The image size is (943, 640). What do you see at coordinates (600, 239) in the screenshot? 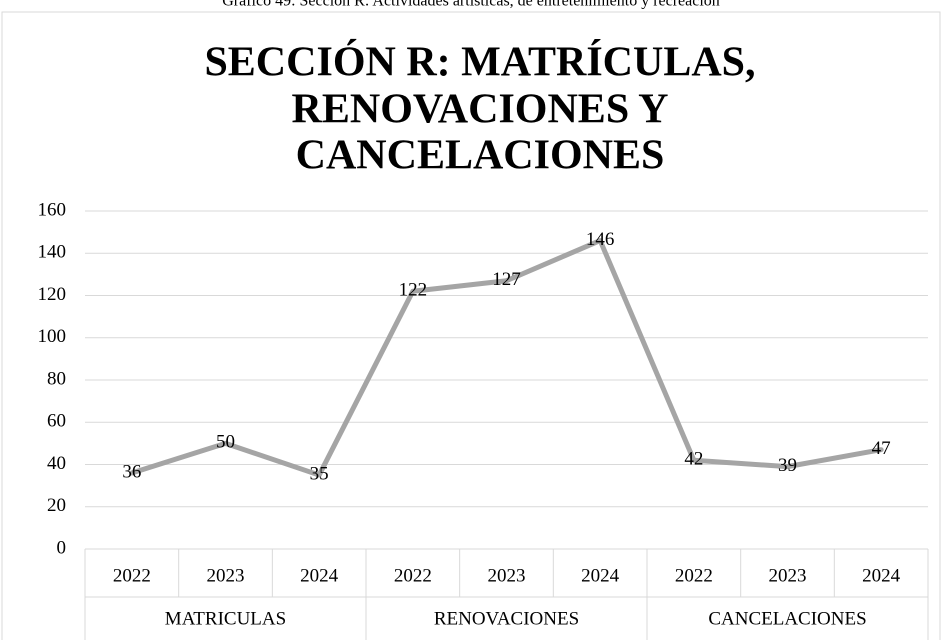
I see `data-label: 146` at bounding box center [600, 239].